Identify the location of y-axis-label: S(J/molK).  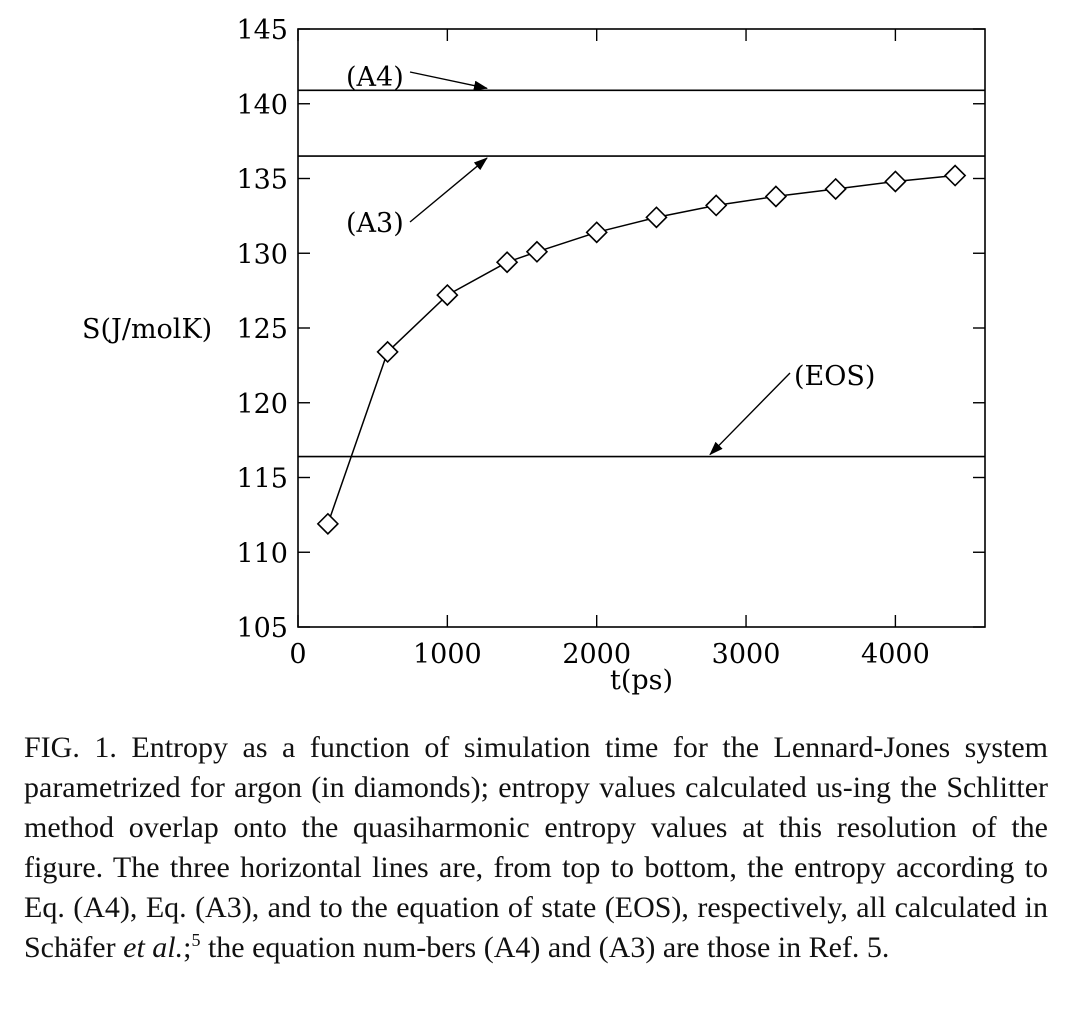
(147, 329).